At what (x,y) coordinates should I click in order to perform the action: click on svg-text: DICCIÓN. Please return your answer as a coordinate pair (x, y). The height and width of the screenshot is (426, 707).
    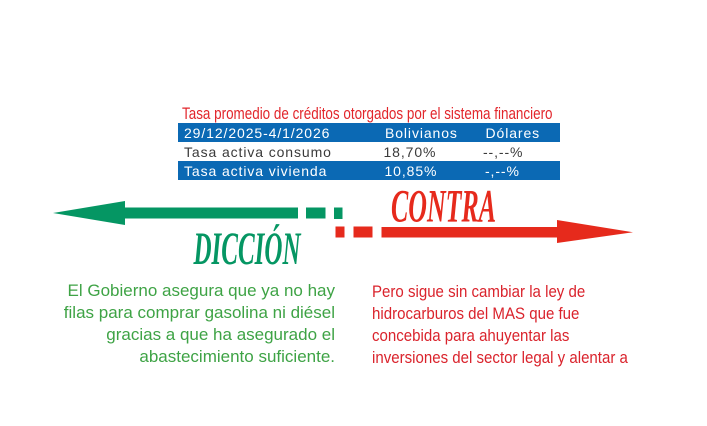
    Looking at the image, I should click on (247, 249).